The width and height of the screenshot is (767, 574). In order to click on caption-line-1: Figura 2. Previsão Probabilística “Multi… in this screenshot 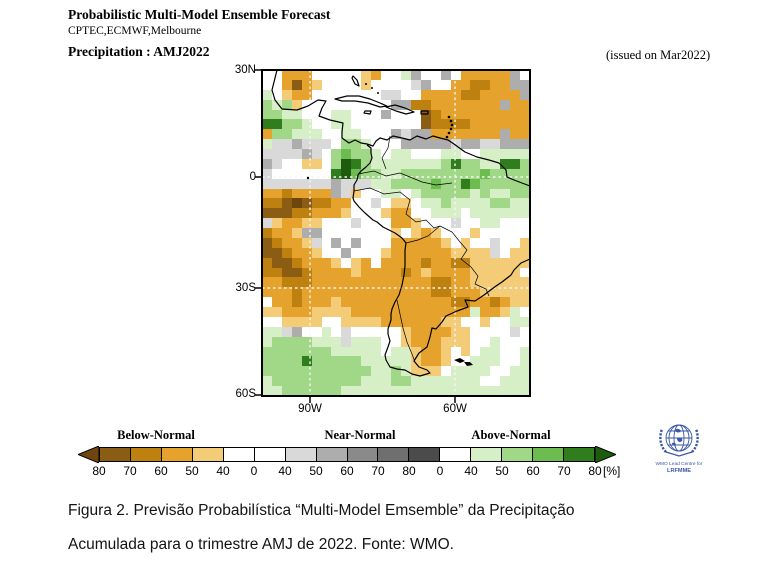, I will do `click(321, 510)`.